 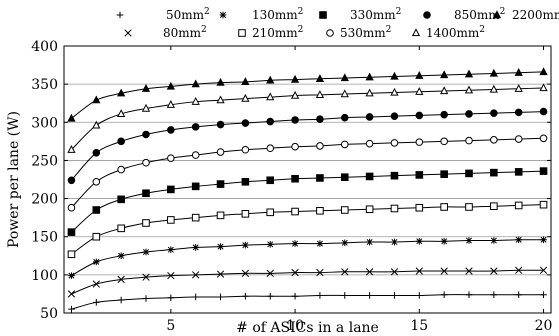 What do you see at coordinates (453, 33) in the screenshot?
I see `legend-label-text: 1400mm` at bounding box center [453, 33].